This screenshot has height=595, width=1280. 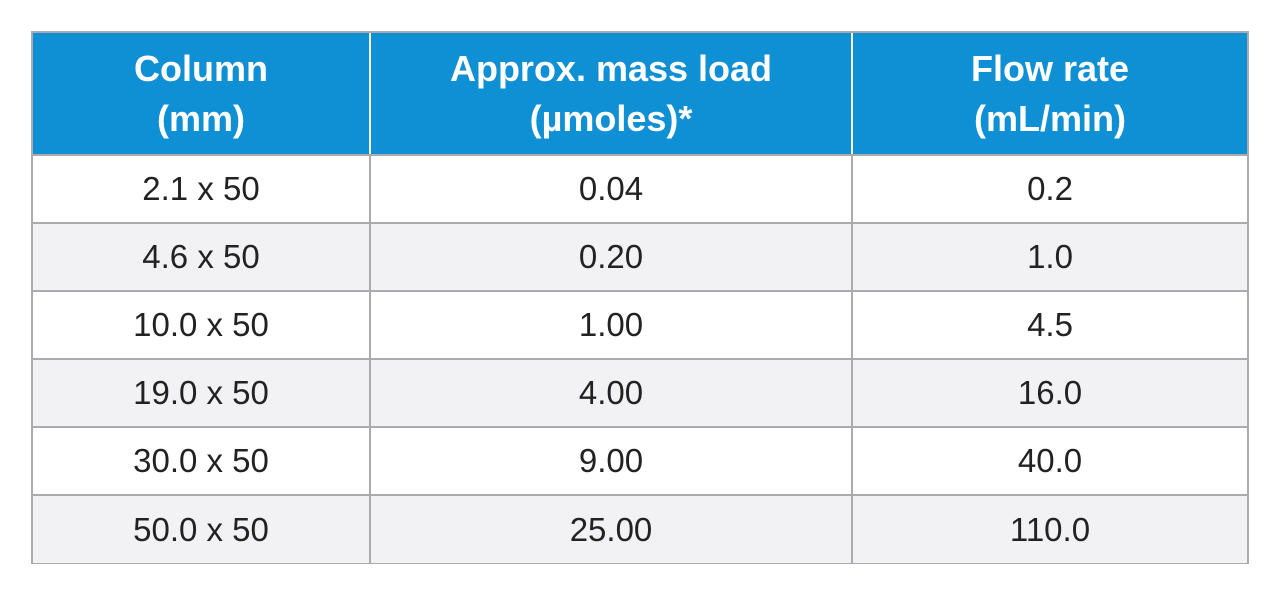 I want to click on table-row: 30.0 x 50 9.00 40.0, so click(x=640, y=460).